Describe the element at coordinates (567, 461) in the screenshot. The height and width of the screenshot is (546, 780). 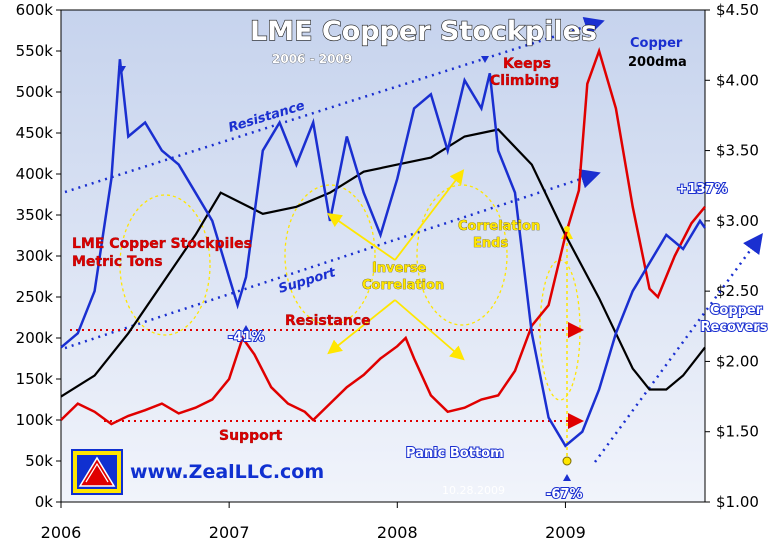
I see `panic-bottom-dot` at that location.